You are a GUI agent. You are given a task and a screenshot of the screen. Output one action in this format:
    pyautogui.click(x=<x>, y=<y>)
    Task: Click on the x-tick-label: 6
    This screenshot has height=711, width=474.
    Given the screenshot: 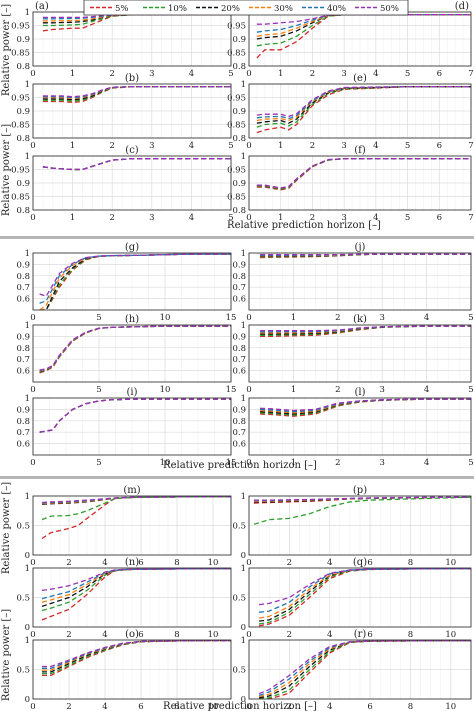 What is the action you would take?
    pyautogui.click(x=140, y=635)
    